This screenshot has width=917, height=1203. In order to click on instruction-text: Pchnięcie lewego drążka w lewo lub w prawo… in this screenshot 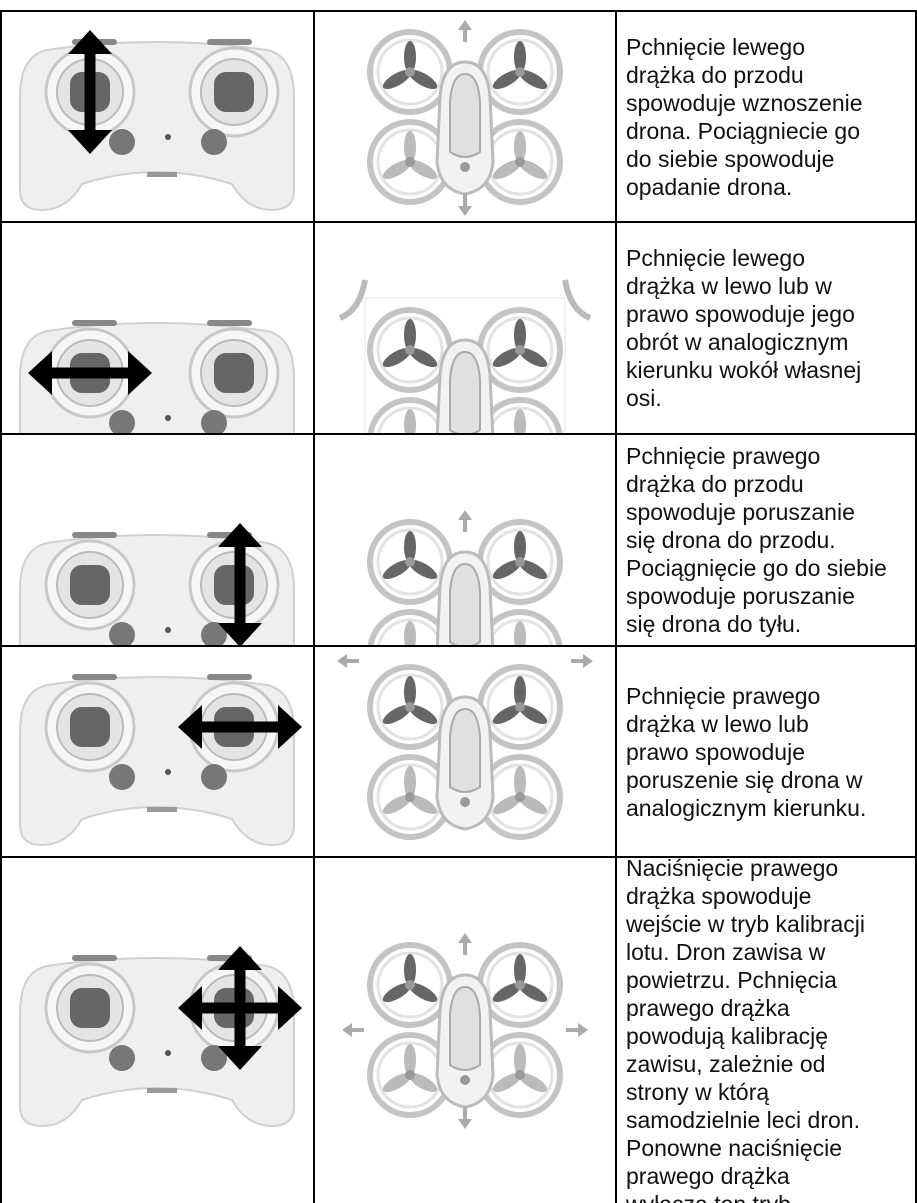, I will do `click(770, 328)`.